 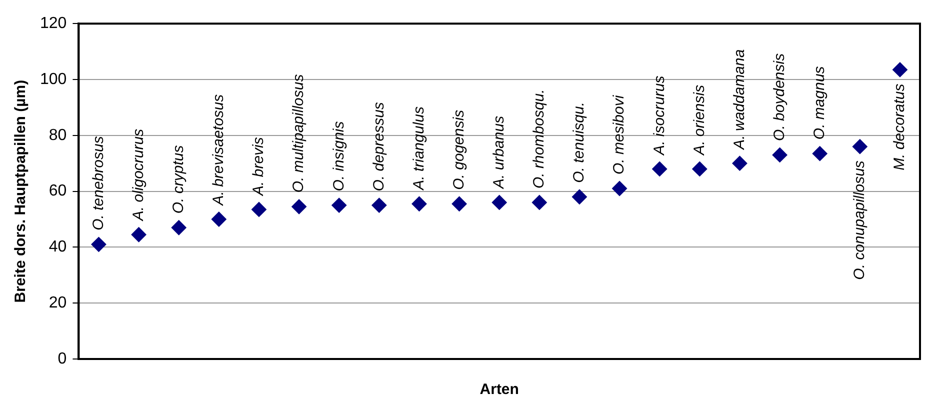 I want to click on y-tick-label: 60, so click(x=57, y=191).